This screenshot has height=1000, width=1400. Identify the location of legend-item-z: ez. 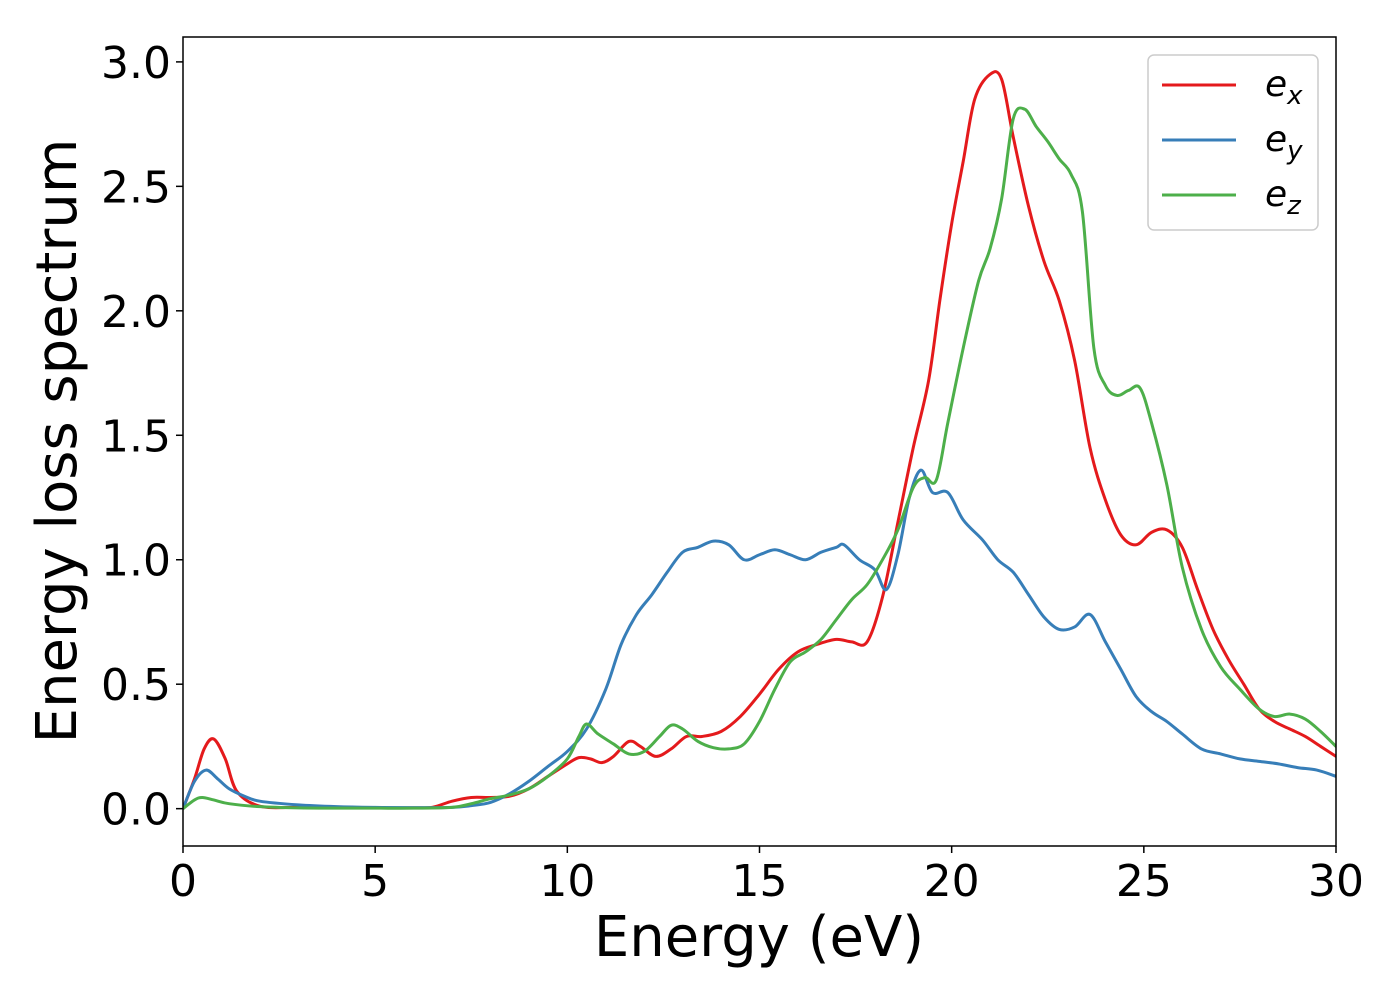
(1232, 197).